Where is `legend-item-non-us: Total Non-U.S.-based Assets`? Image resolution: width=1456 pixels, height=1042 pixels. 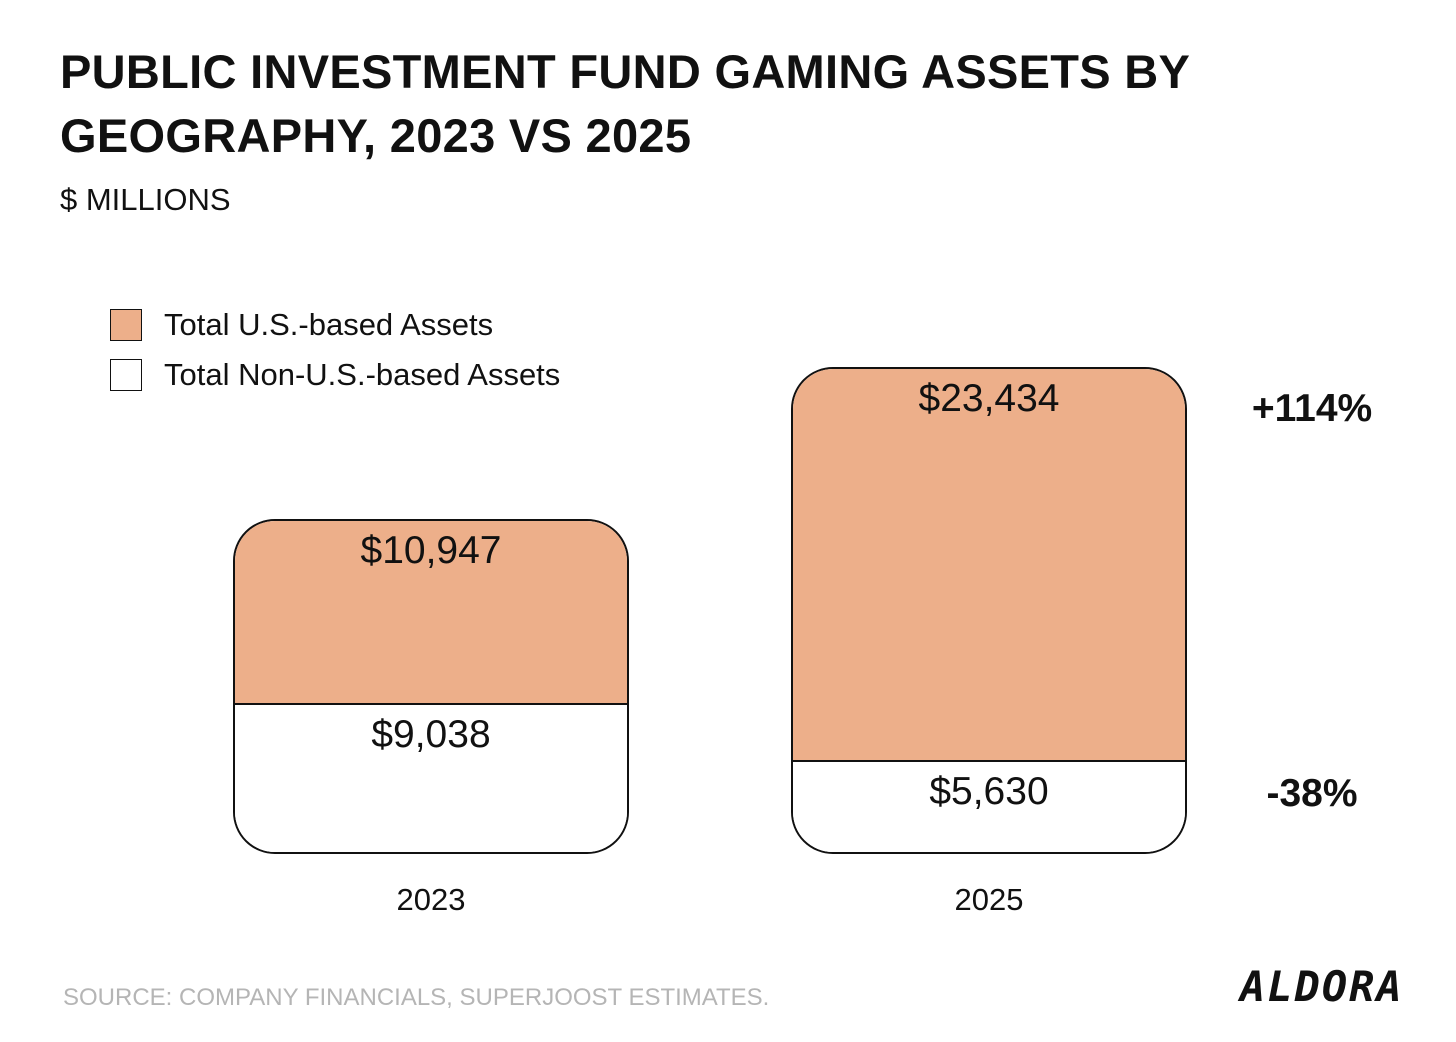
legend-item-non-us: Total Non-U.S.-based Assets is located at coordinates (335, 375).